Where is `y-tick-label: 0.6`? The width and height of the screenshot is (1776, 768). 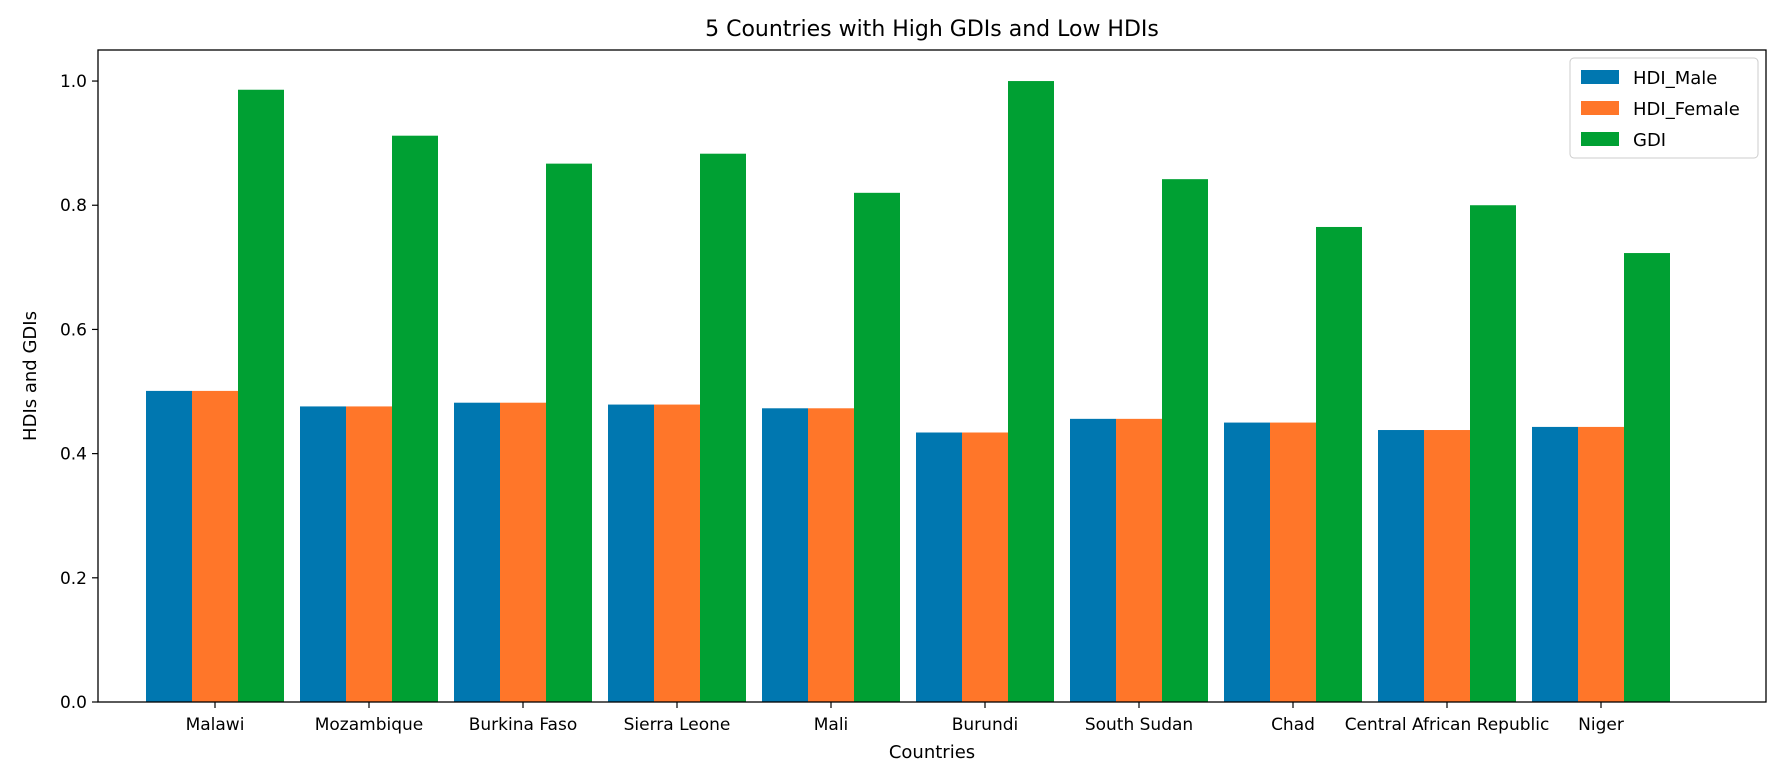 y-tick-label: 0.6 is located at coordinates (73, 330).